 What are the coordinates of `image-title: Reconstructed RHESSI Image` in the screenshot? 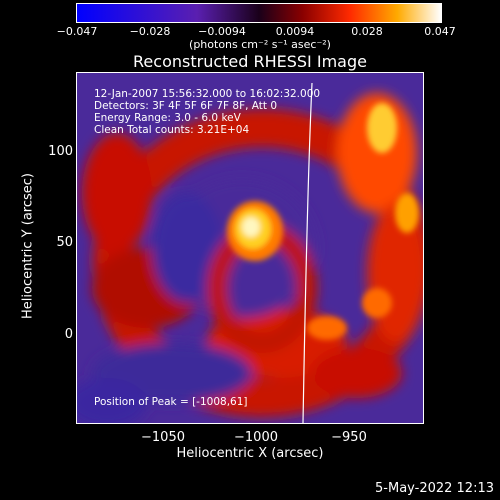 It's located at (250, 61).